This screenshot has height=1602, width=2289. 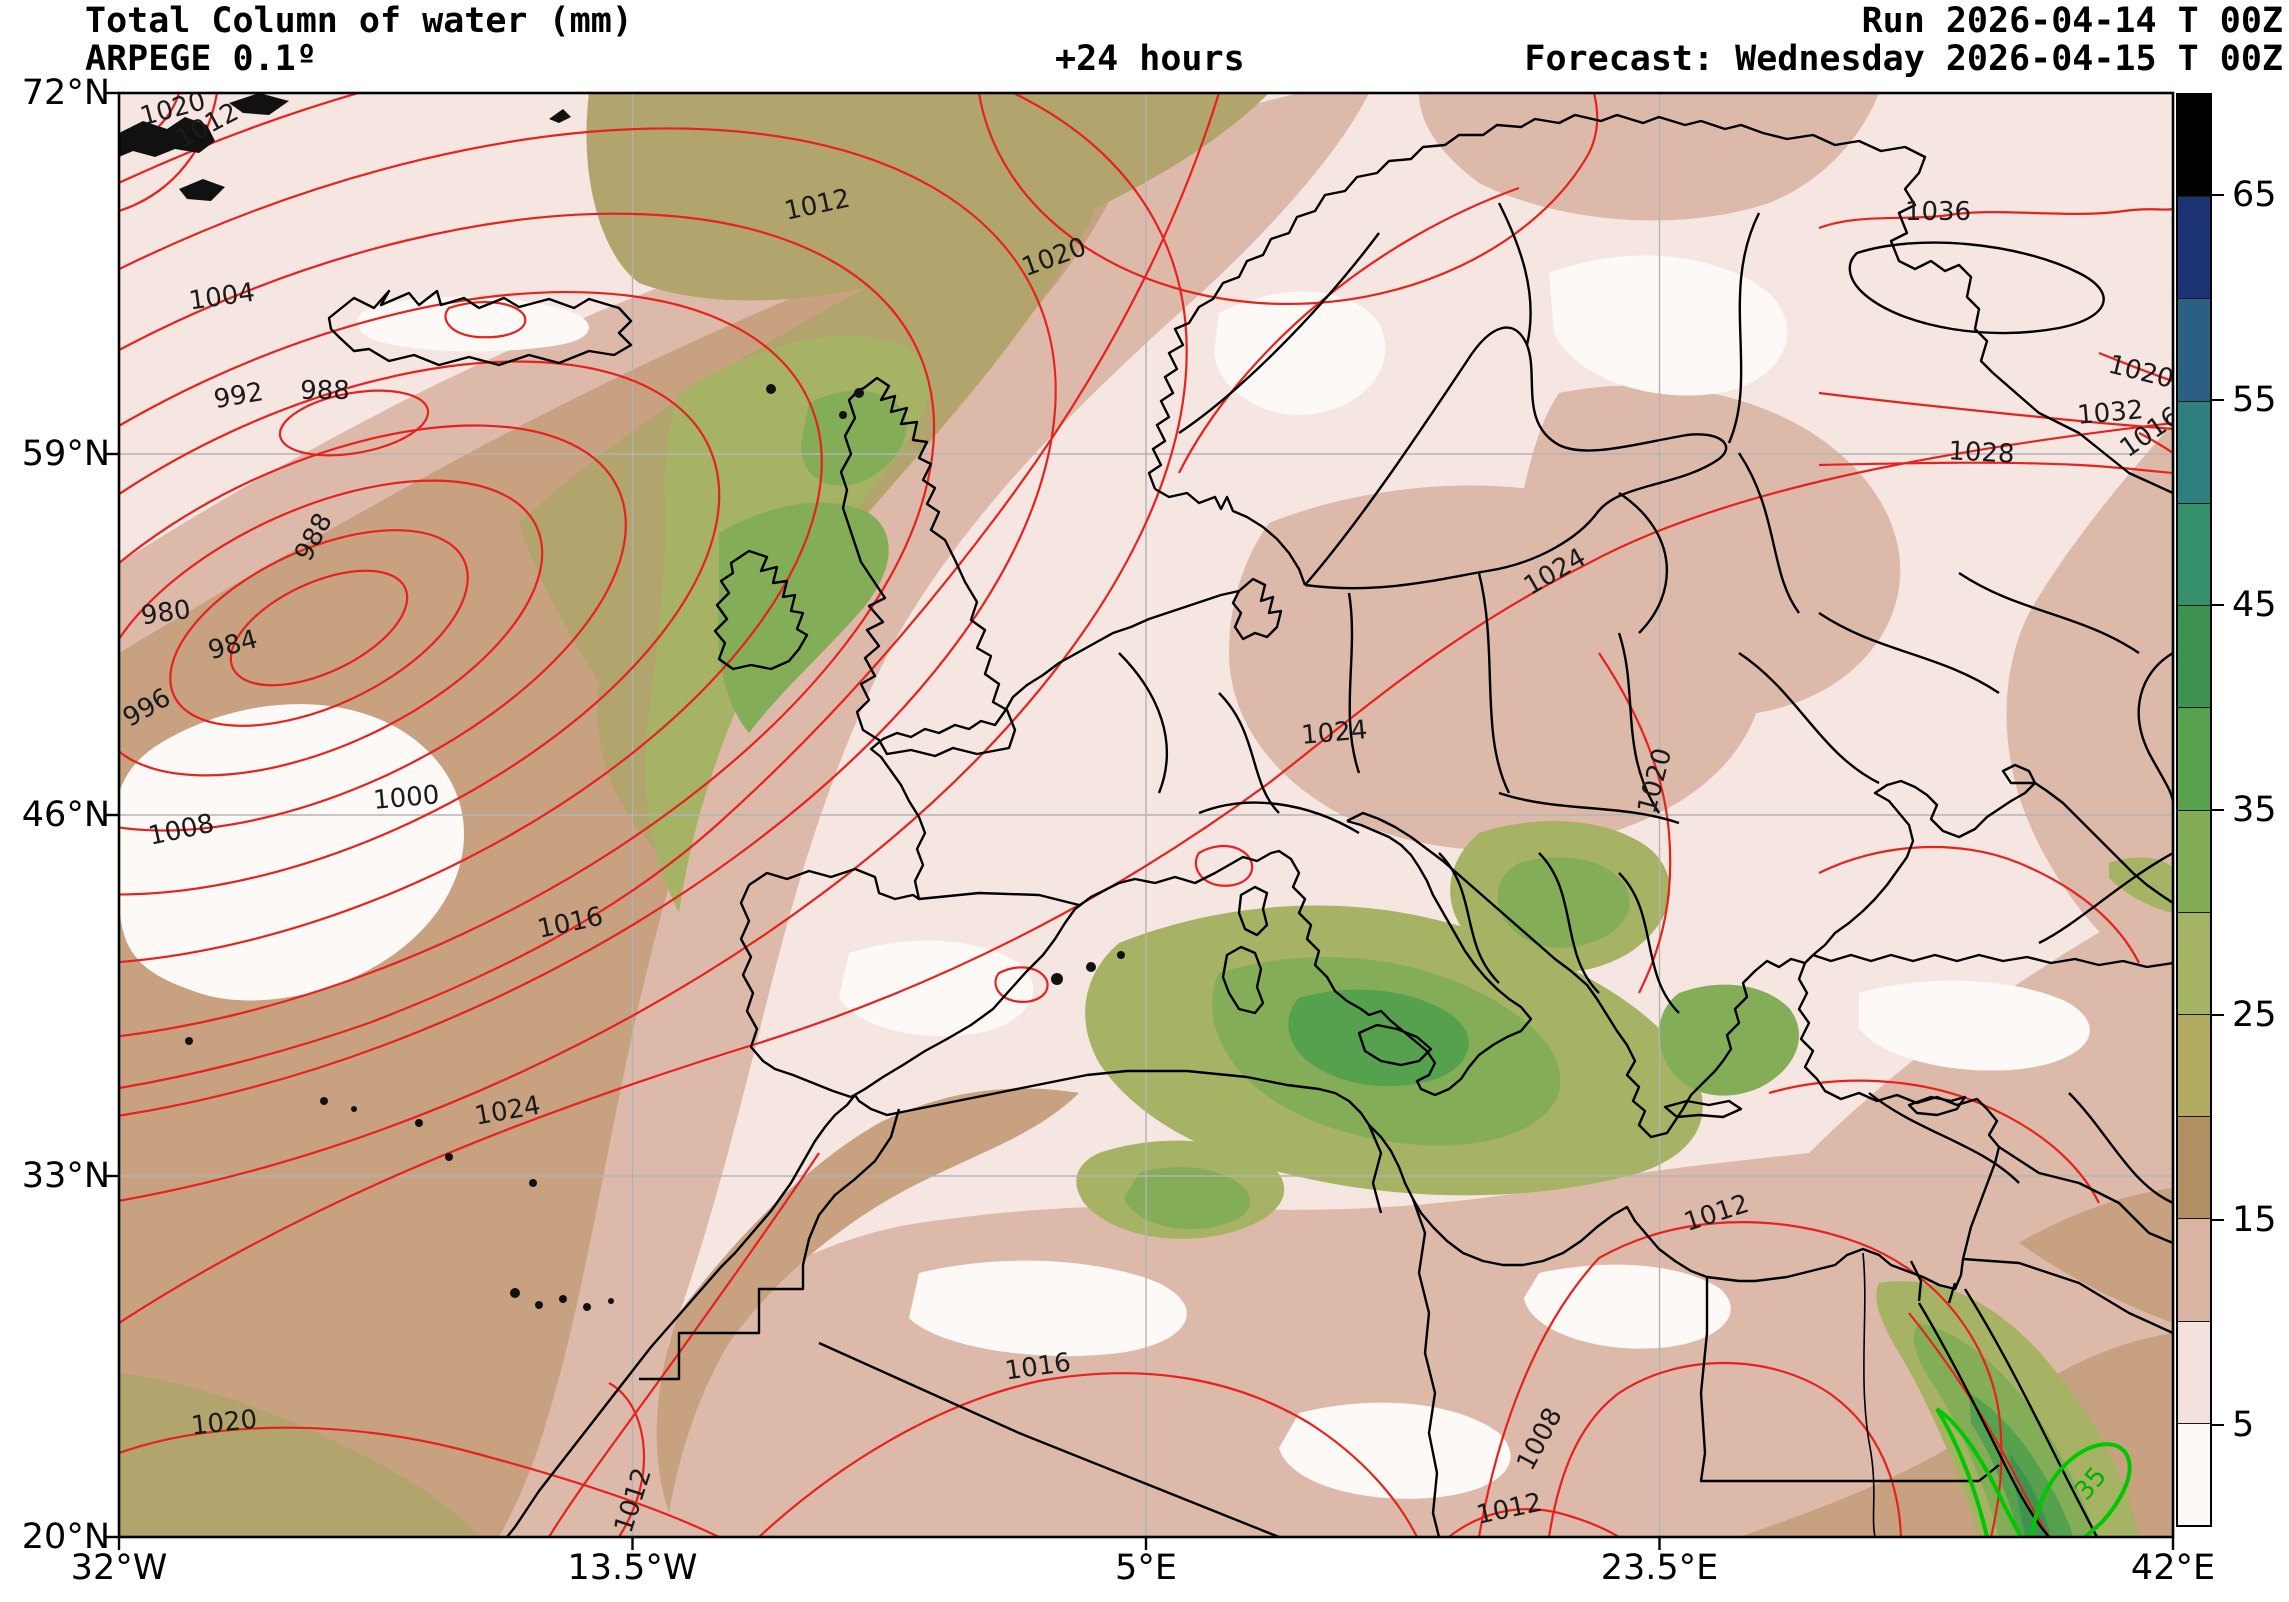 I want to click on colorbar-label-55: 55, so click(x=2254, y=400).